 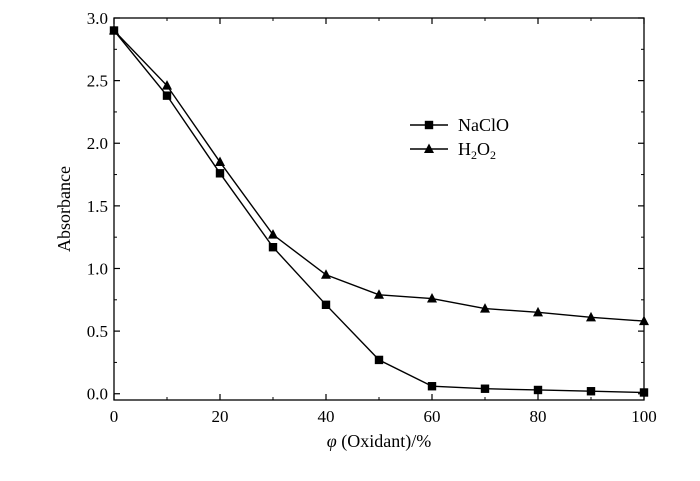 I want to click on y-tick-label: 0.5, so click(x=97, y=331).